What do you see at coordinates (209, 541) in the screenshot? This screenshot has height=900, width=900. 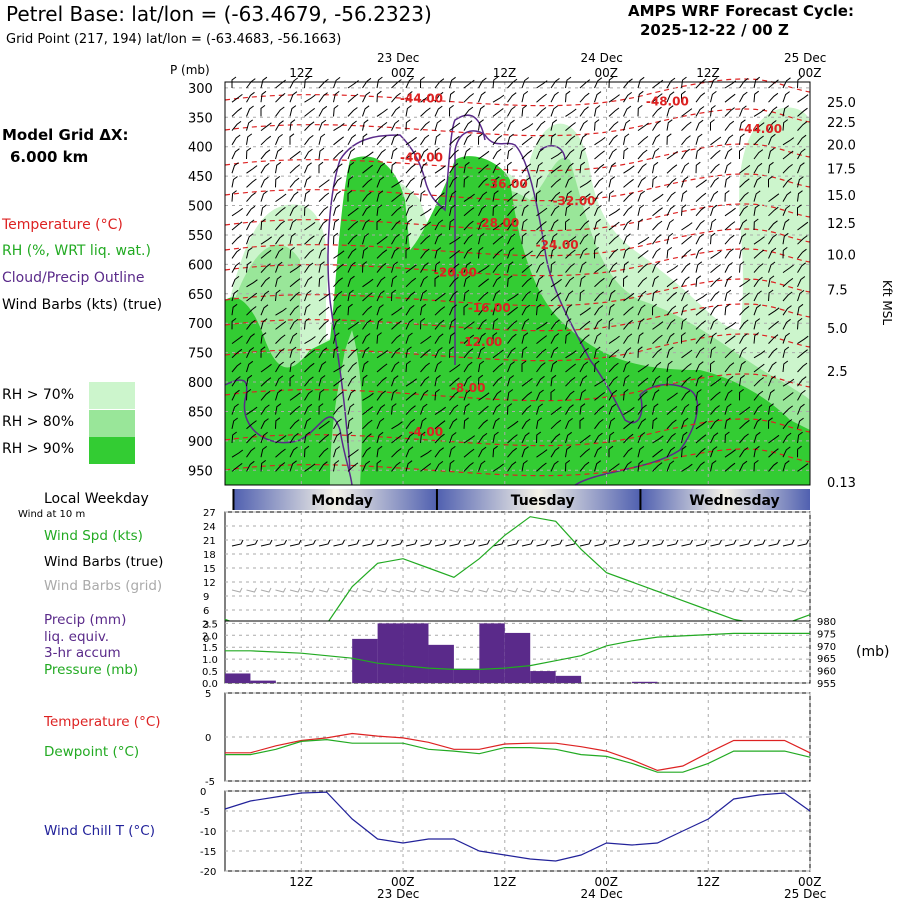 I see `wind-speed-tick-label: 21` at bounding box center [209, 541].